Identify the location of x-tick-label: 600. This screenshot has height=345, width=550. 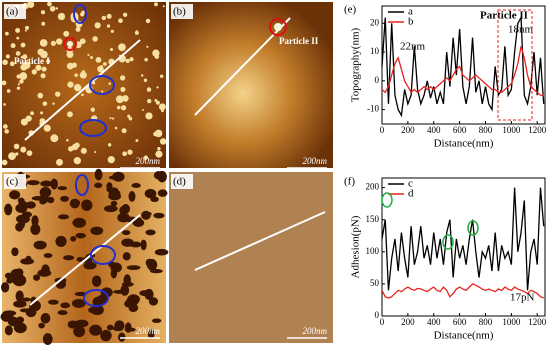
(460, 322).